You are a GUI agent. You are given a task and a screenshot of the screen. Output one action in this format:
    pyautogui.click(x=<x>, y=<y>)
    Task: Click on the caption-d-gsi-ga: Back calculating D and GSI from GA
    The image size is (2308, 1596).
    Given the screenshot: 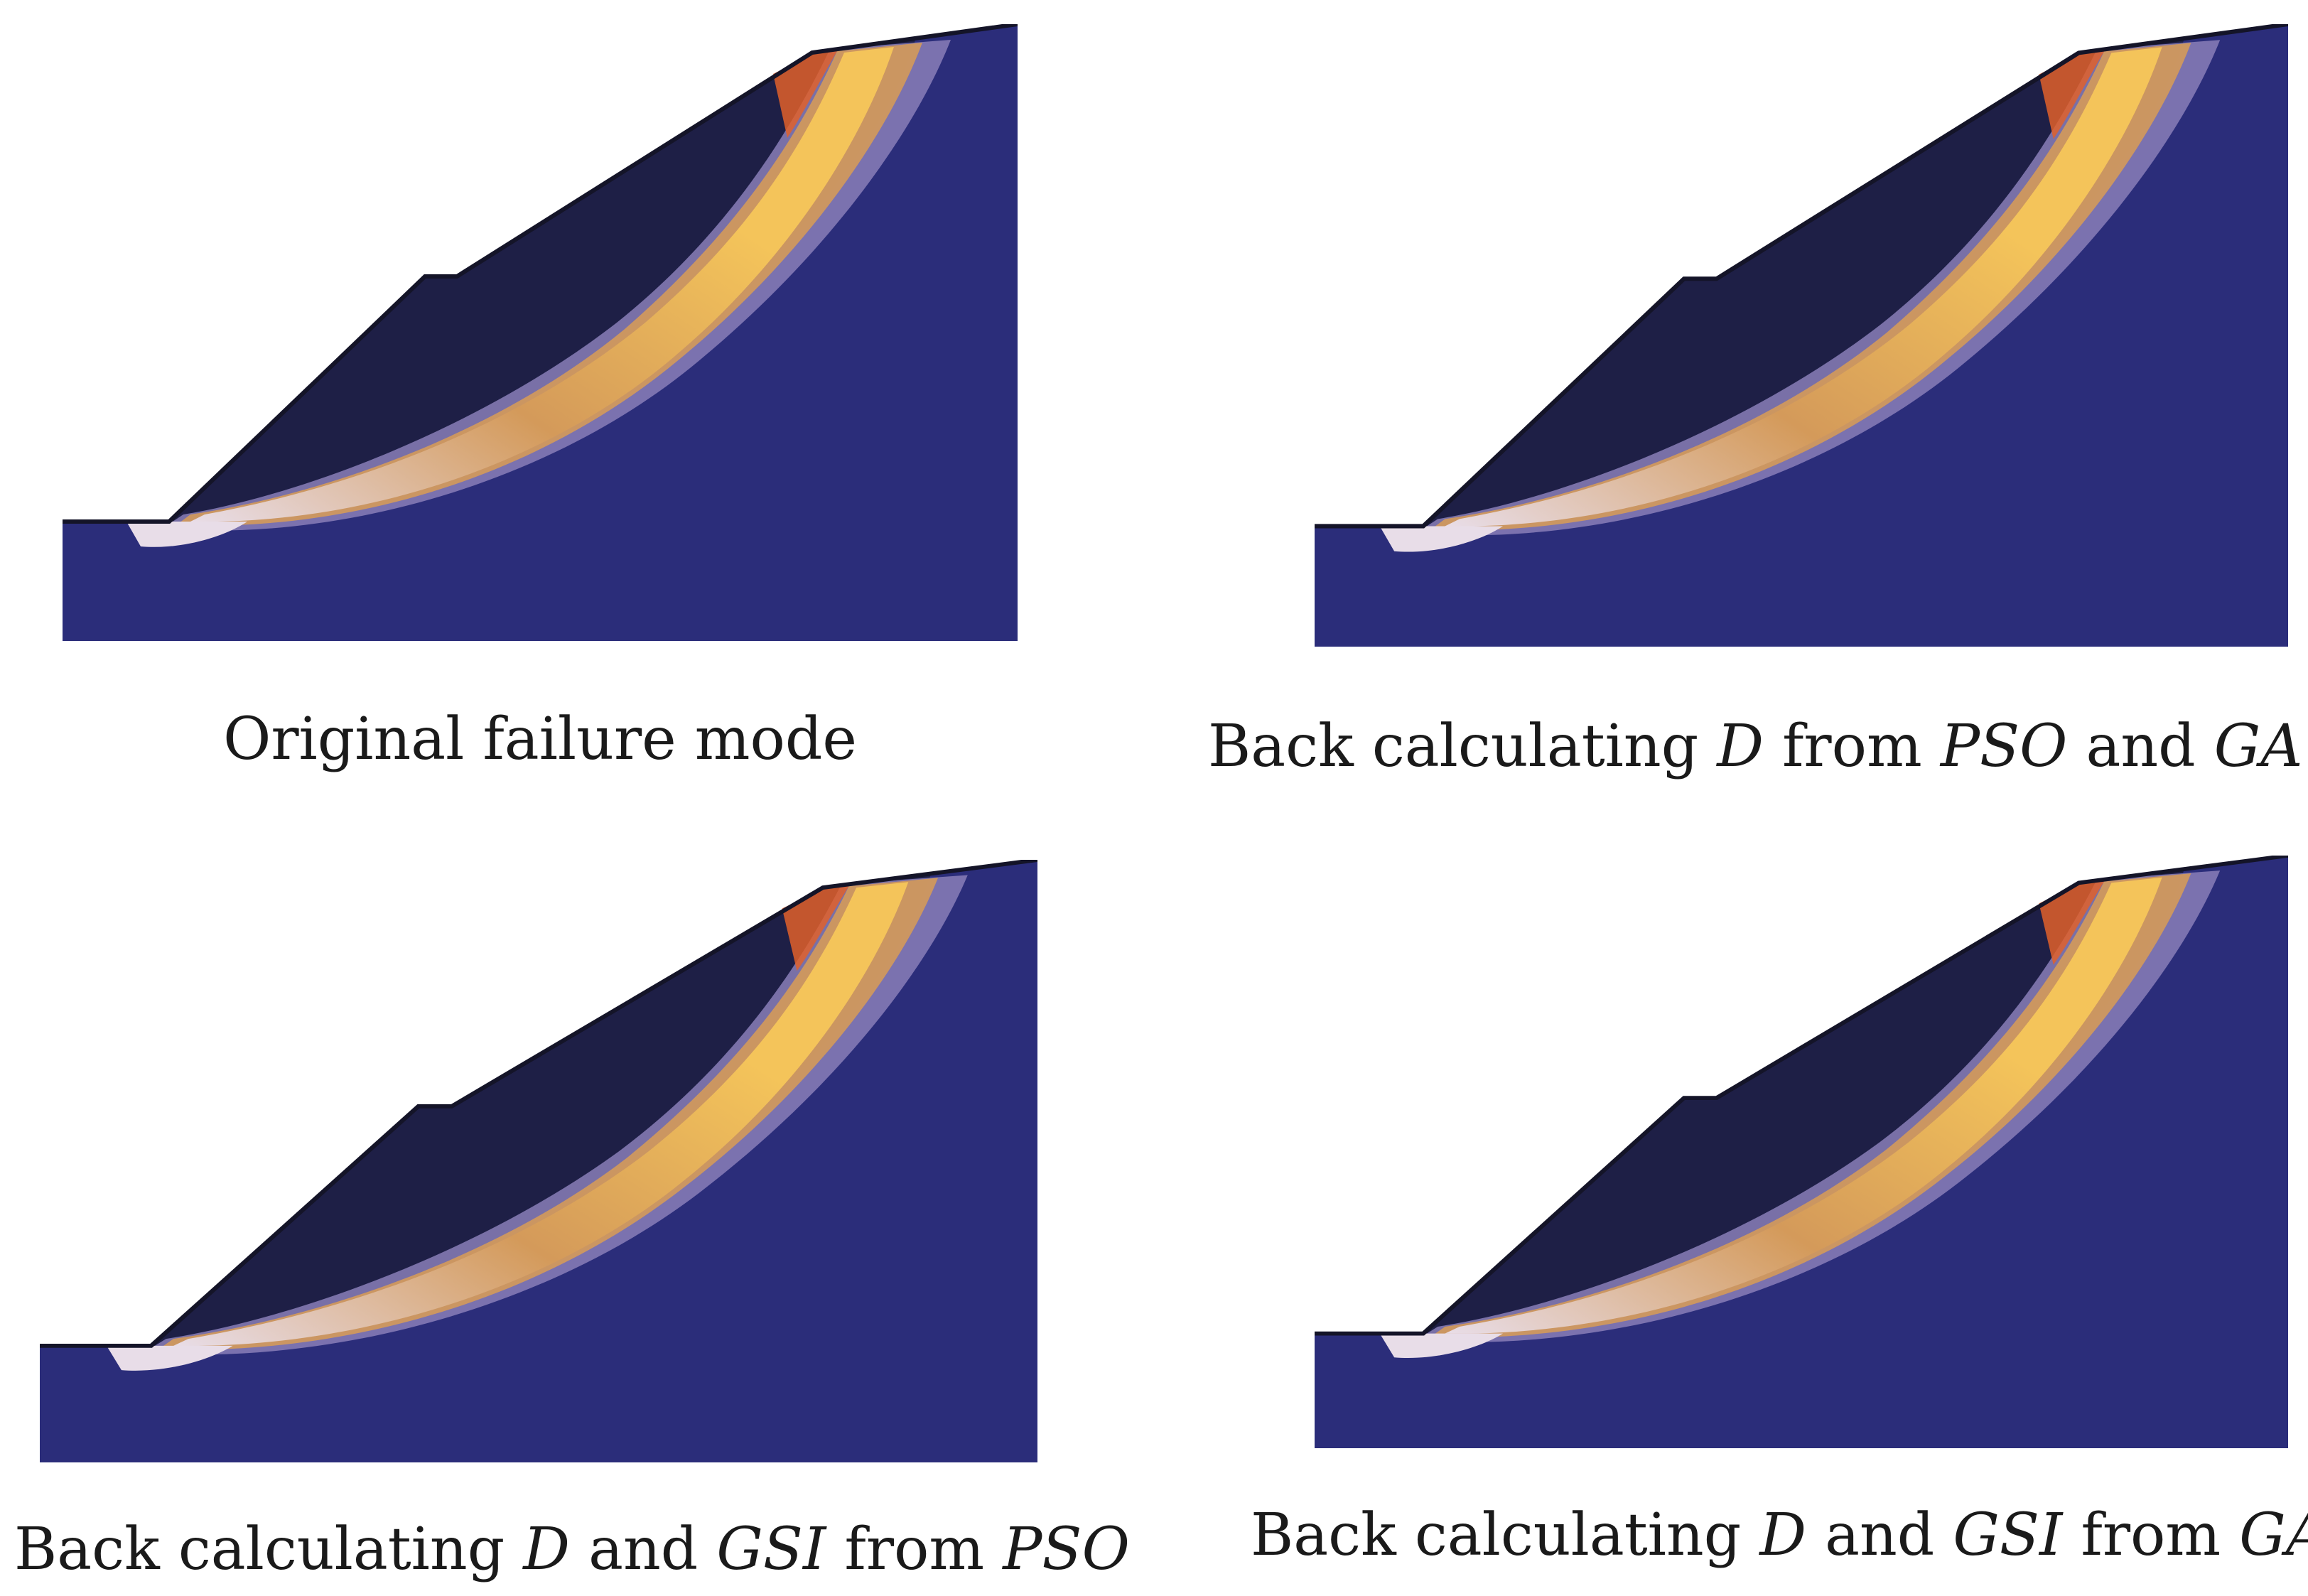 What is the action you would take?
    pyautogui.click(x=1779, y=1536)
    